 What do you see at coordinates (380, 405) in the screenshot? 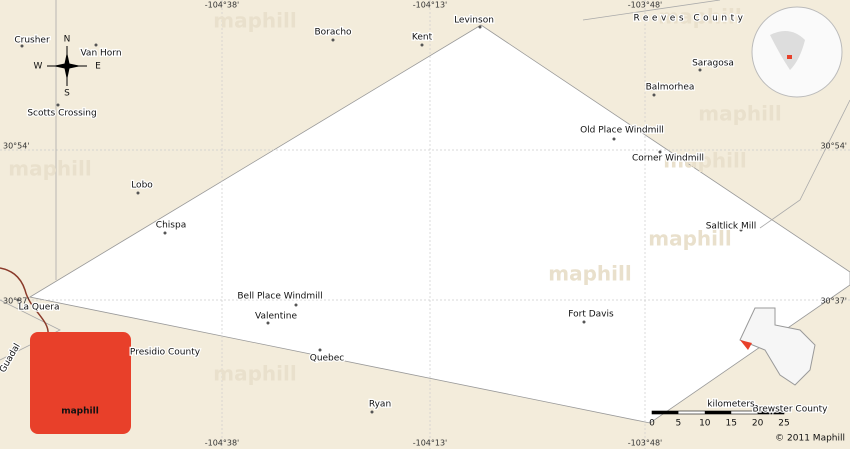
I see `place-label: Ryan` at bounding box center [380, 405].